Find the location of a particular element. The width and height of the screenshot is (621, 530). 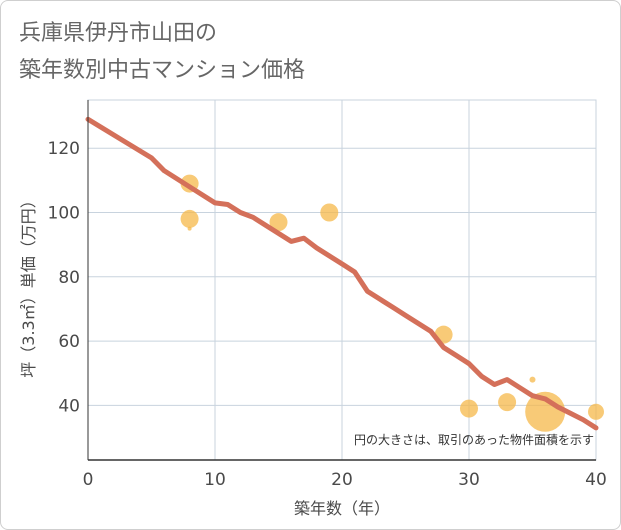

x-axis-label: 築年数（年） is located at coordinates (342, 508).